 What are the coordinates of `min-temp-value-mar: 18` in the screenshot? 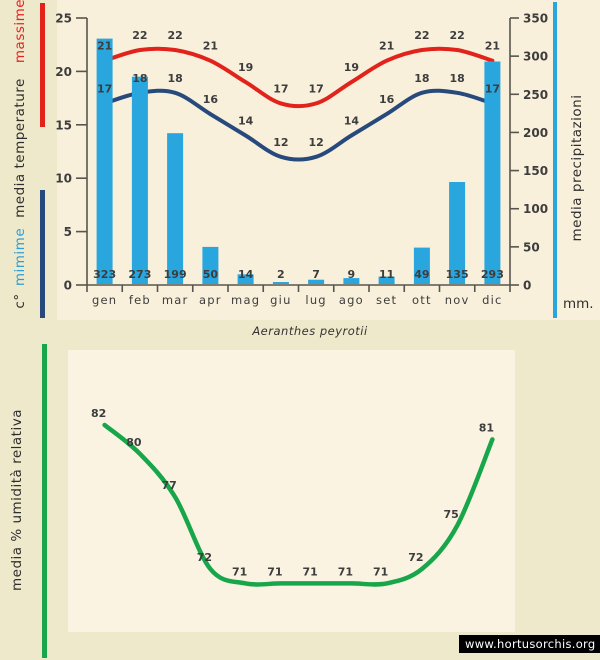 It's located at (174, 78).